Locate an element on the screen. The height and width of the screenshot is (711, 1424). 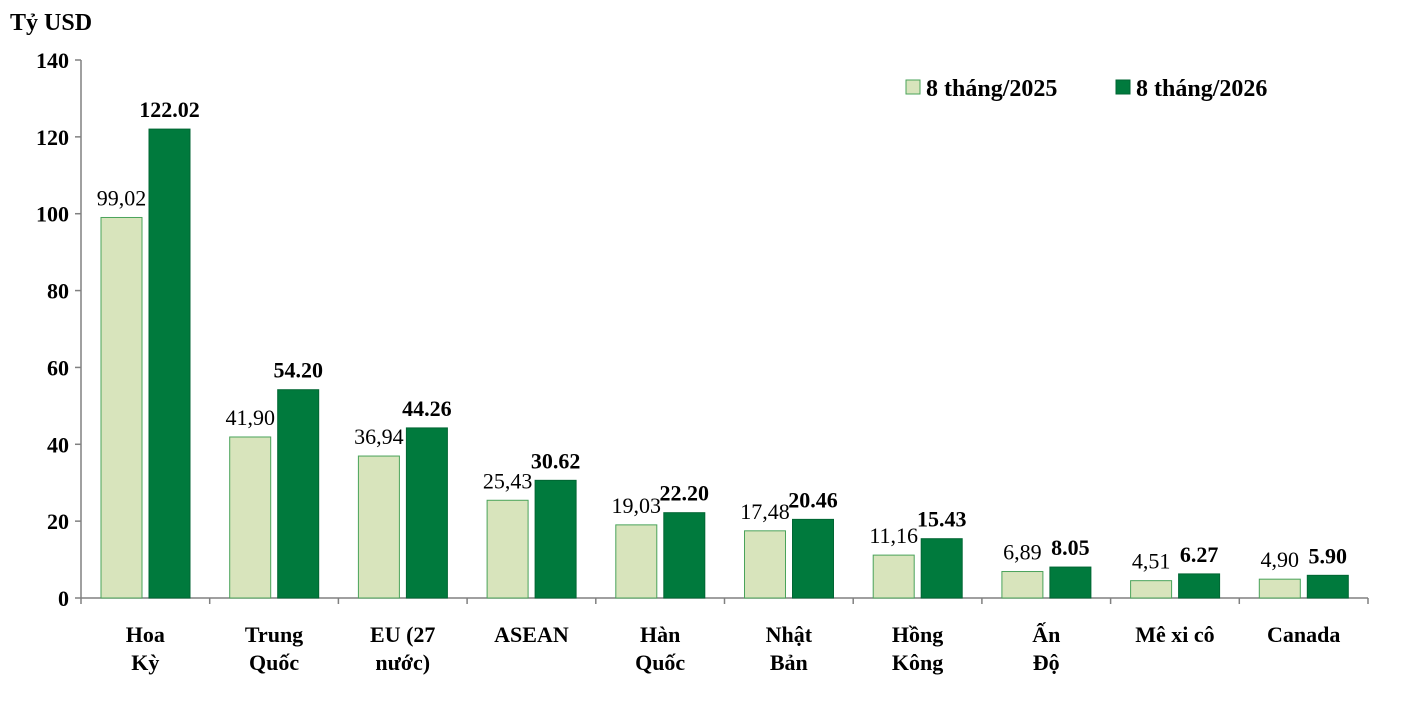
data-label-2025: 19,03 is located at coordinates (637, 505).